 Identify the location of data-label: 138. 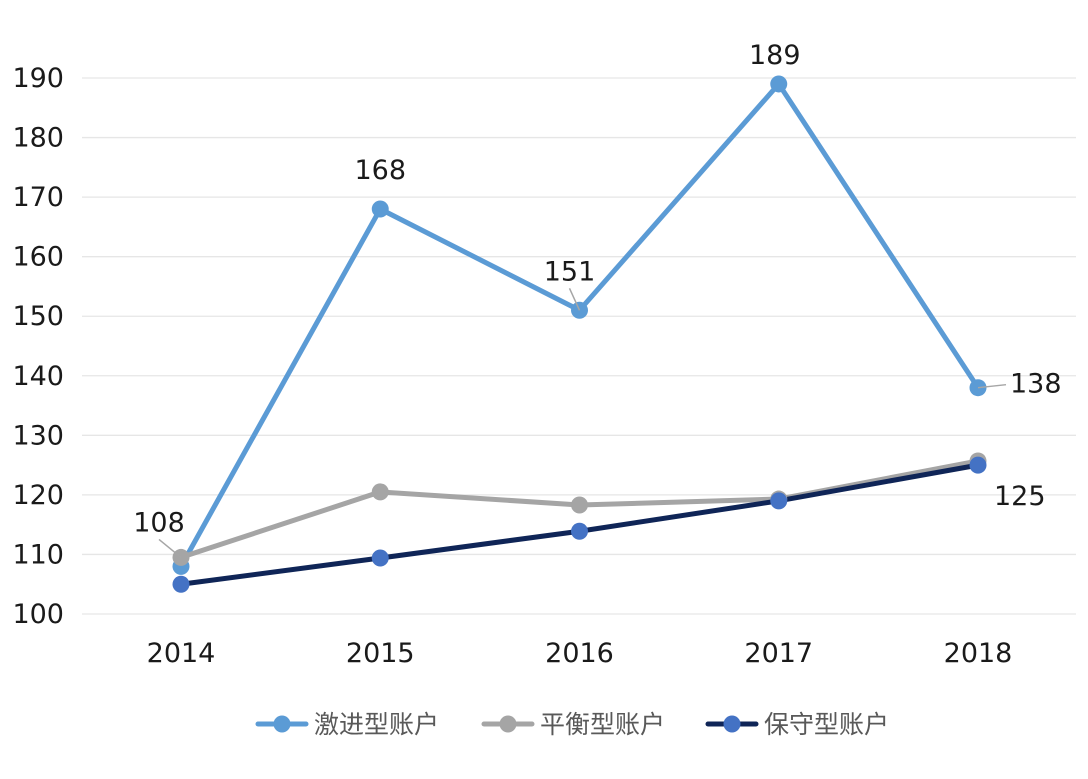
(1036, 384).